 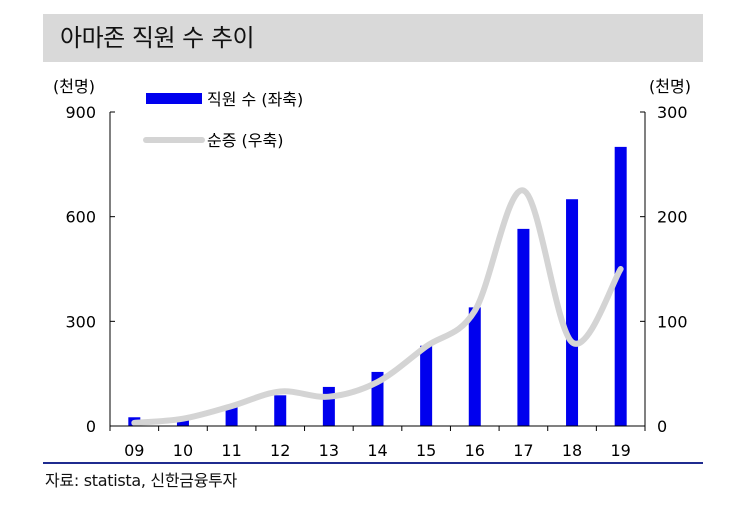 I want to click on y-right-tick-label: 0, so click(x=662, y=426).